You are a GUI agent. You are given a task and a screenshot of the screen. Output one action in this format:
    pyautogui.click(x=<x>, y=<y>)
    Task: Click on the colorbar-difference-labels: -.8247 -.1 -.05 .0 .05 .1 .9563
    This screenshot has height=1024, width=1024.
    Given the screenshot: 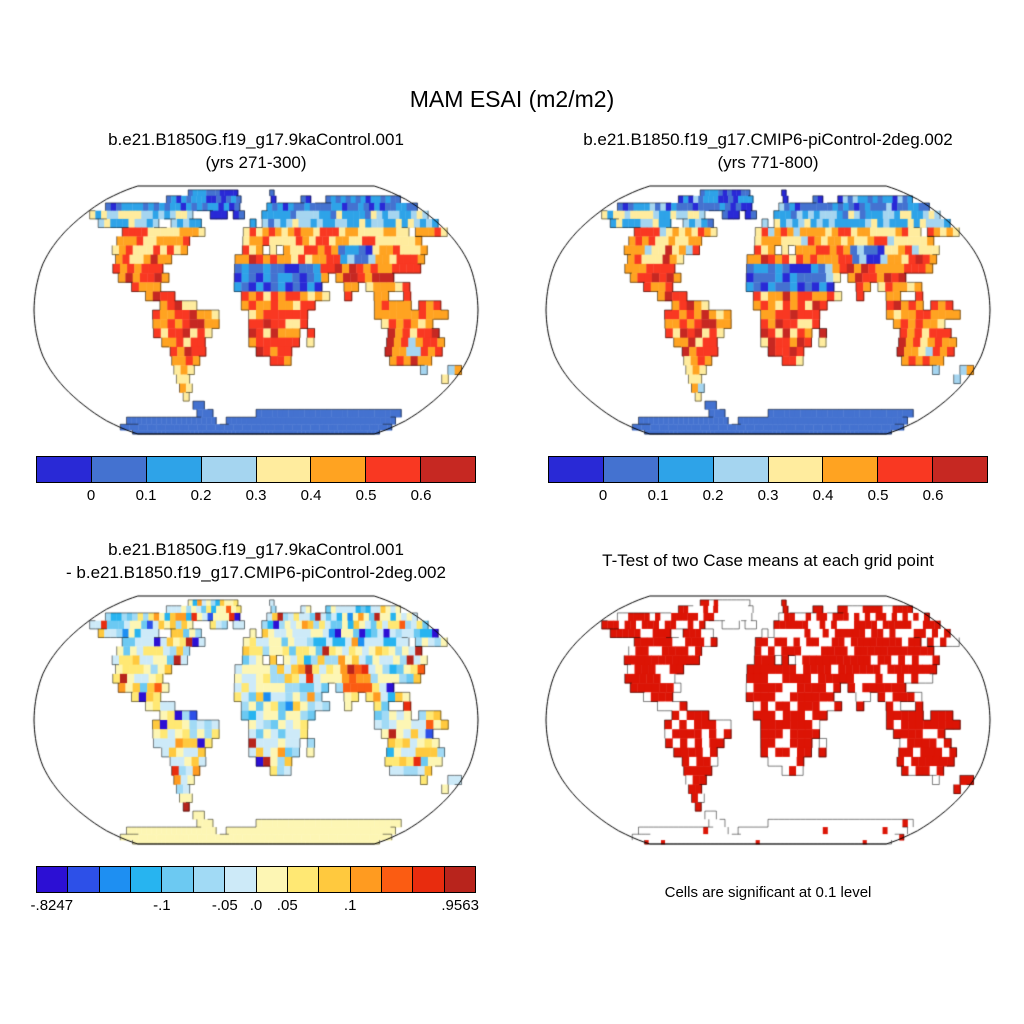 What is the action you would take?
    pyautogui.click(x=255, y=908)
    